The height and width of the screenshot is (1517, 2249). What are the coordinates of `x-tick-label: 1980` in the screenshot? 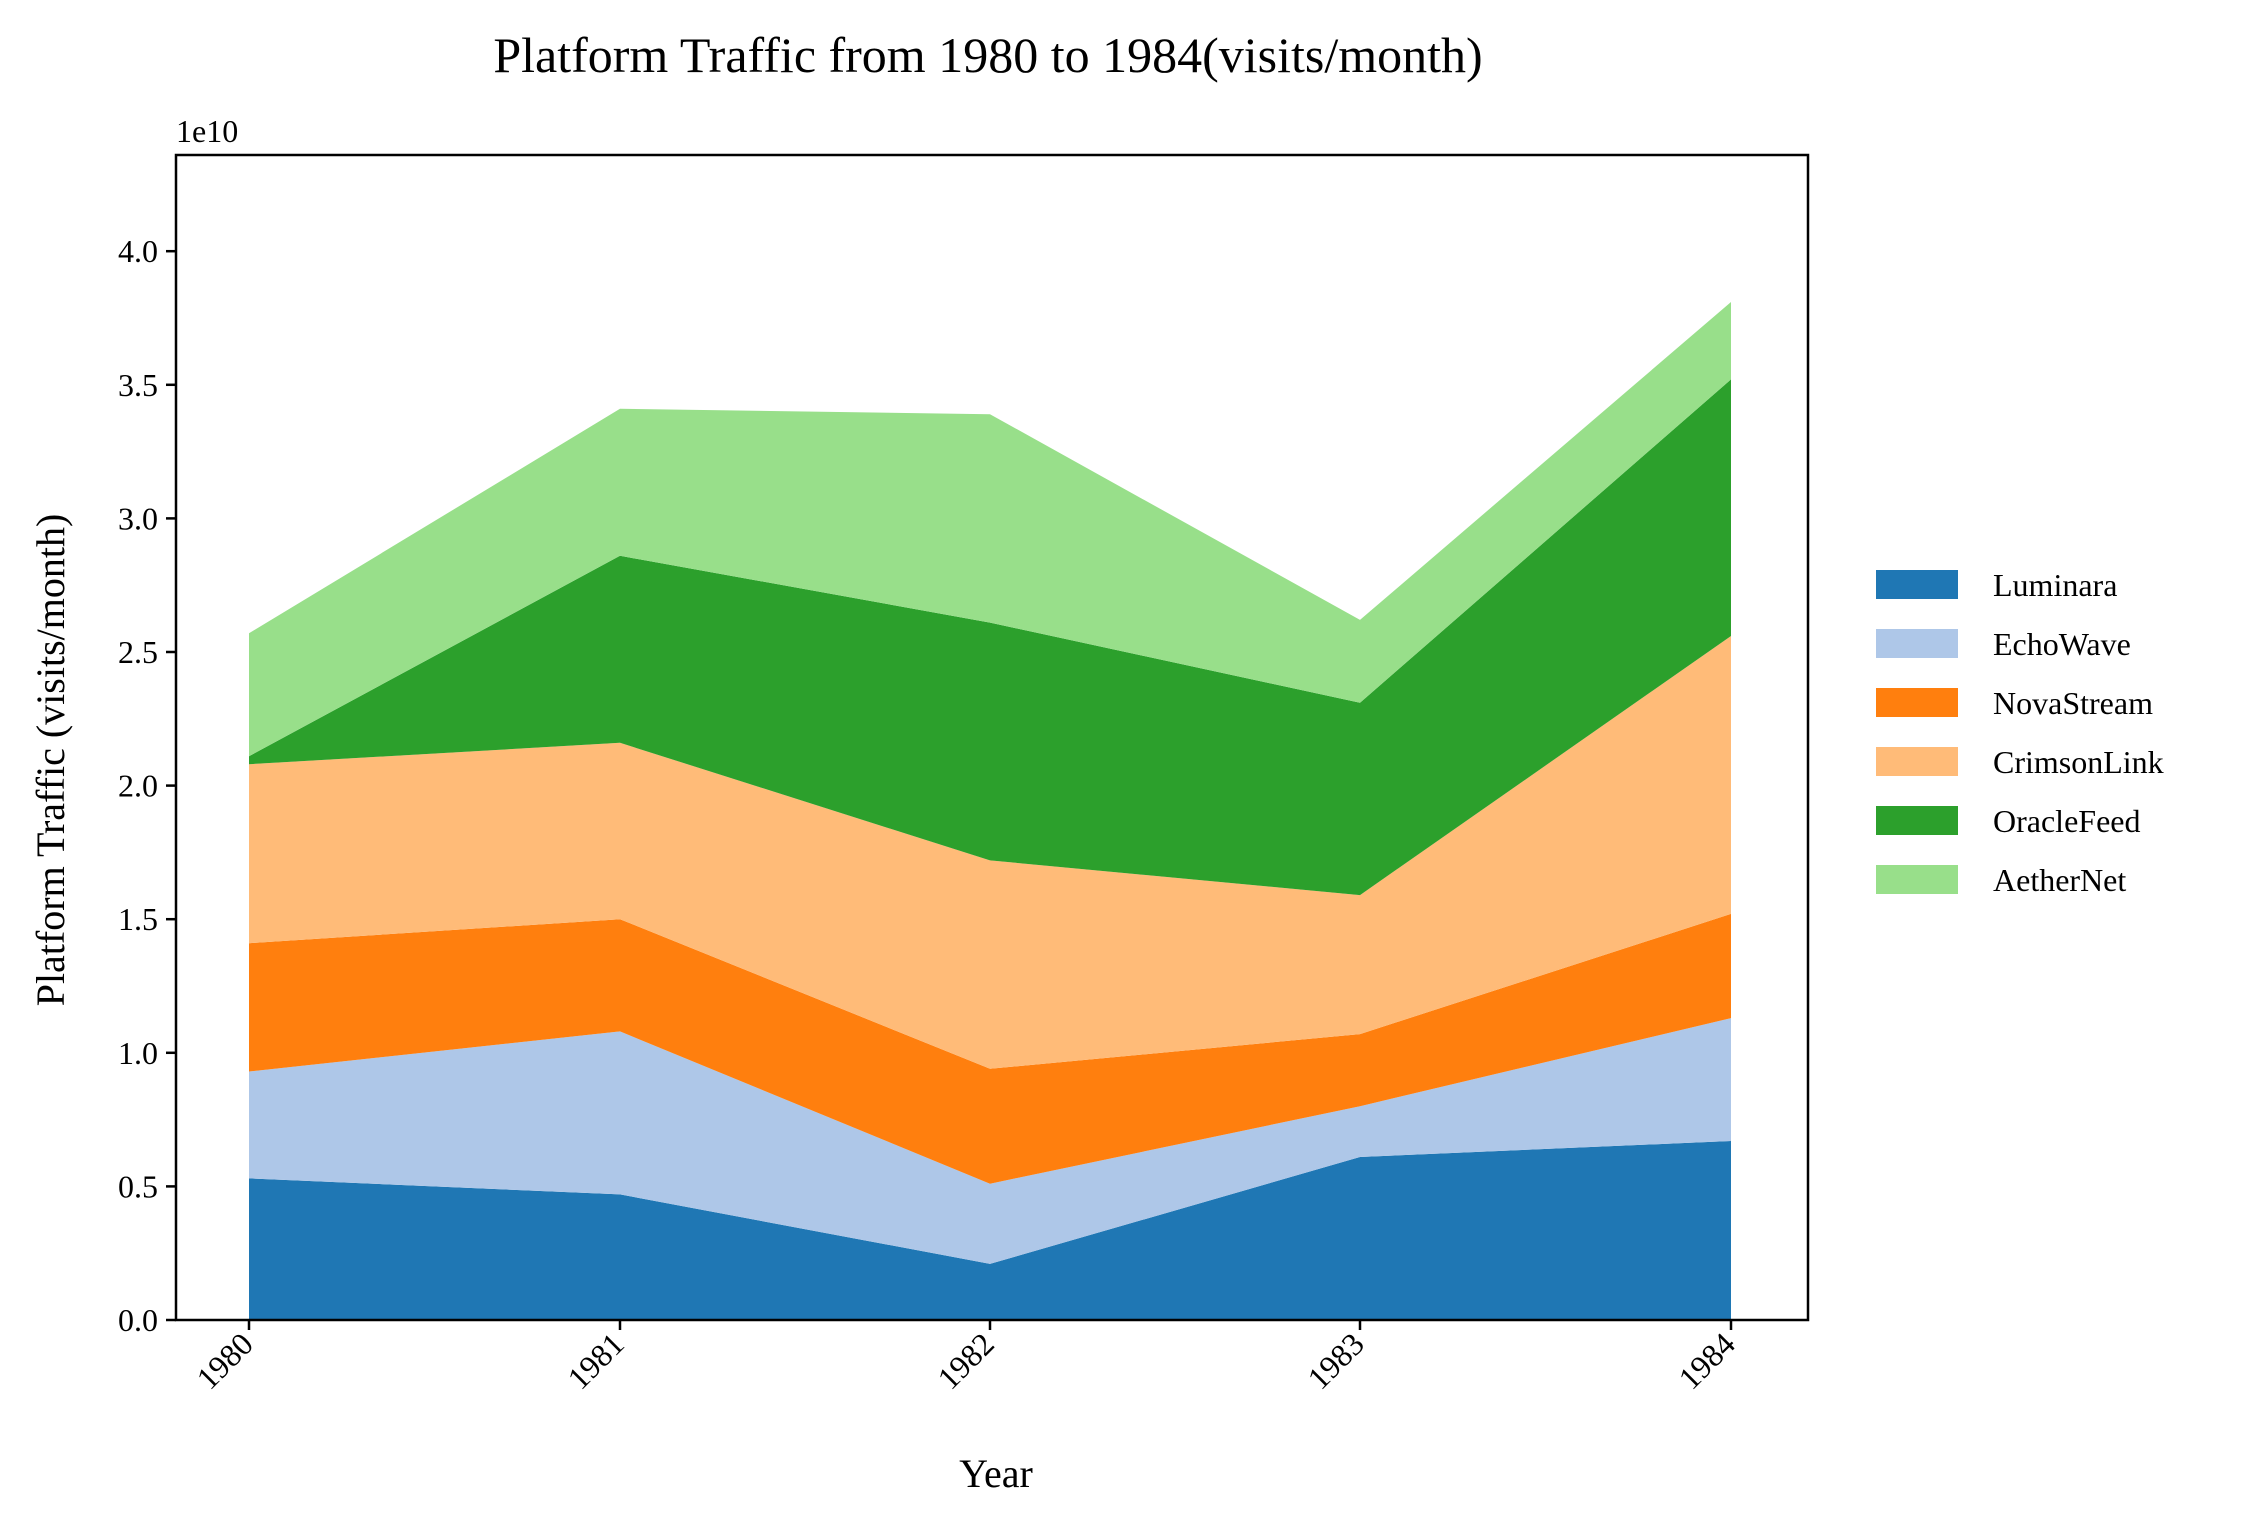 It's located at (224, 1360).